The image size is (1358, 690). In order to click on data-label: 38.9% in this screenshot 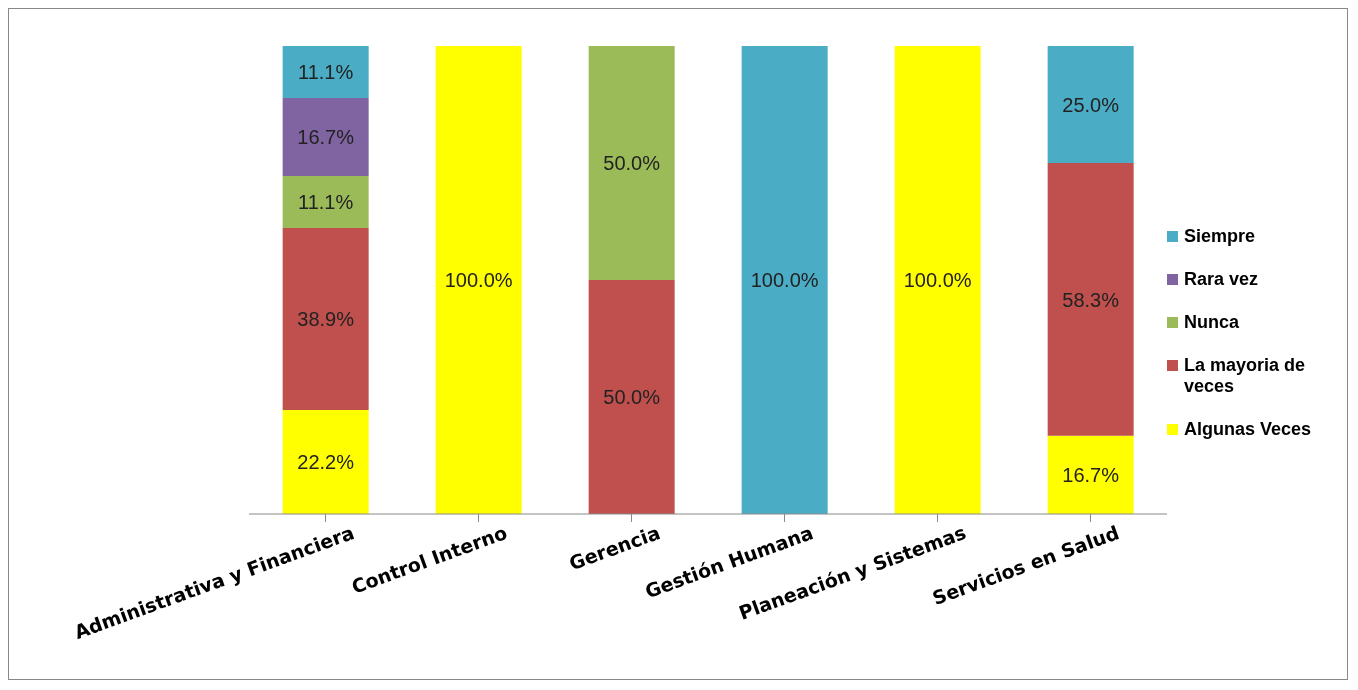, I will do `click(326, 319)`.